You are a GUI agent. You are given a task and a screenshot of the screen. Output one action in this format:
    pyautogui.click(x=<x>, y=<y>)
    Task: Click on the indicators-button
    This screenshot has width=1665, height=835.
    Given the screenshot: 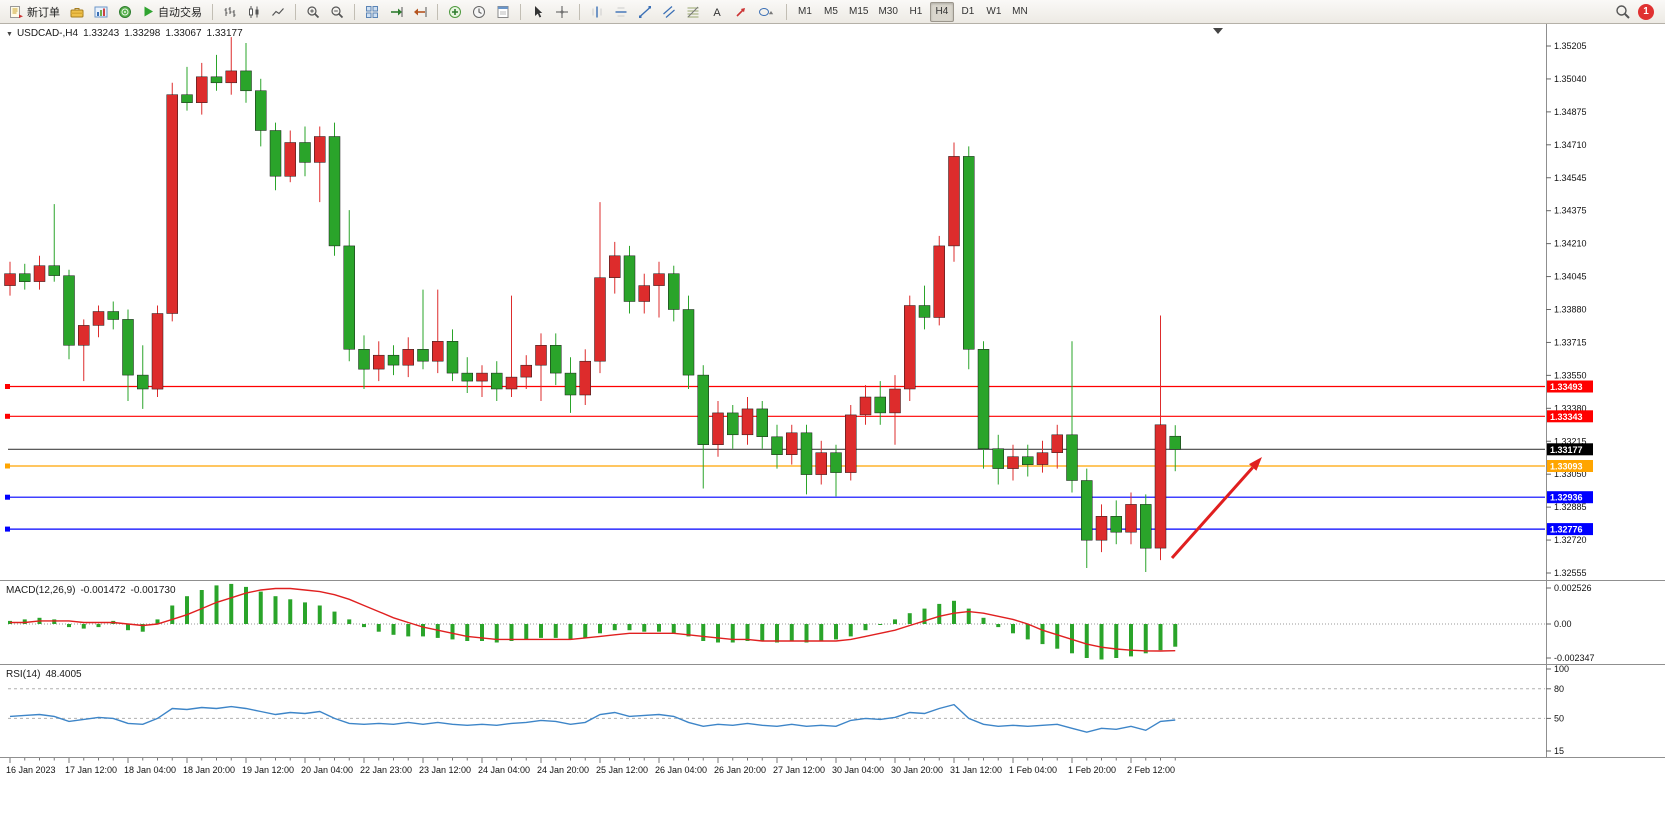 What is the action you would take?
    pyautogui.click(x=455, y=12)
    